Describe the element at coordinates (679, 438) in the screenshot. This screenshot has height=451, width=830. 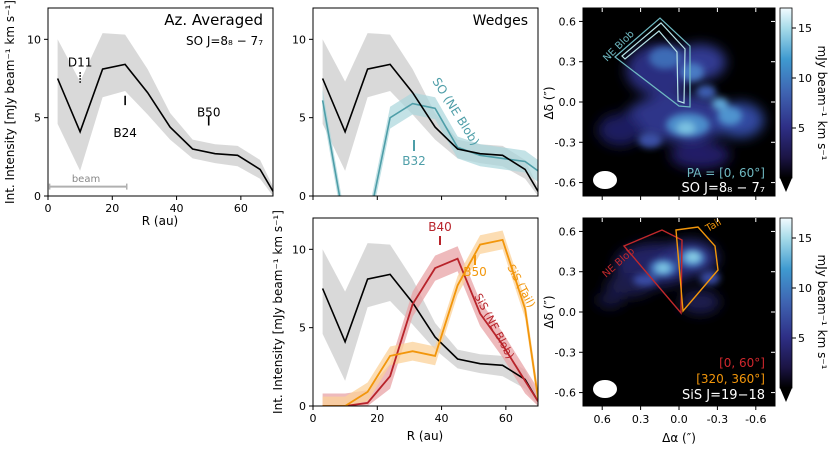
I see `map-sis-xlabel: Δα (″)` at that location.